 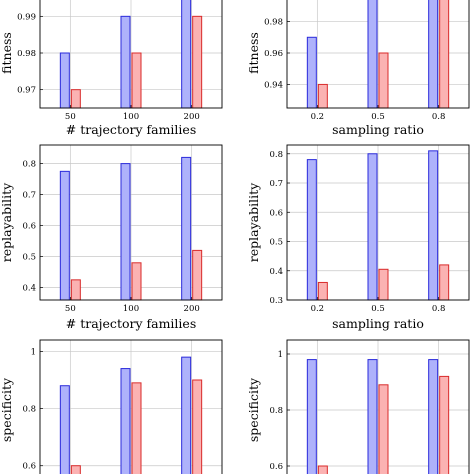 What do you see at coordinates (273, 85) in the screenshot?
I see `y-tick-label: 0.94` at bounding box center [273, 85].